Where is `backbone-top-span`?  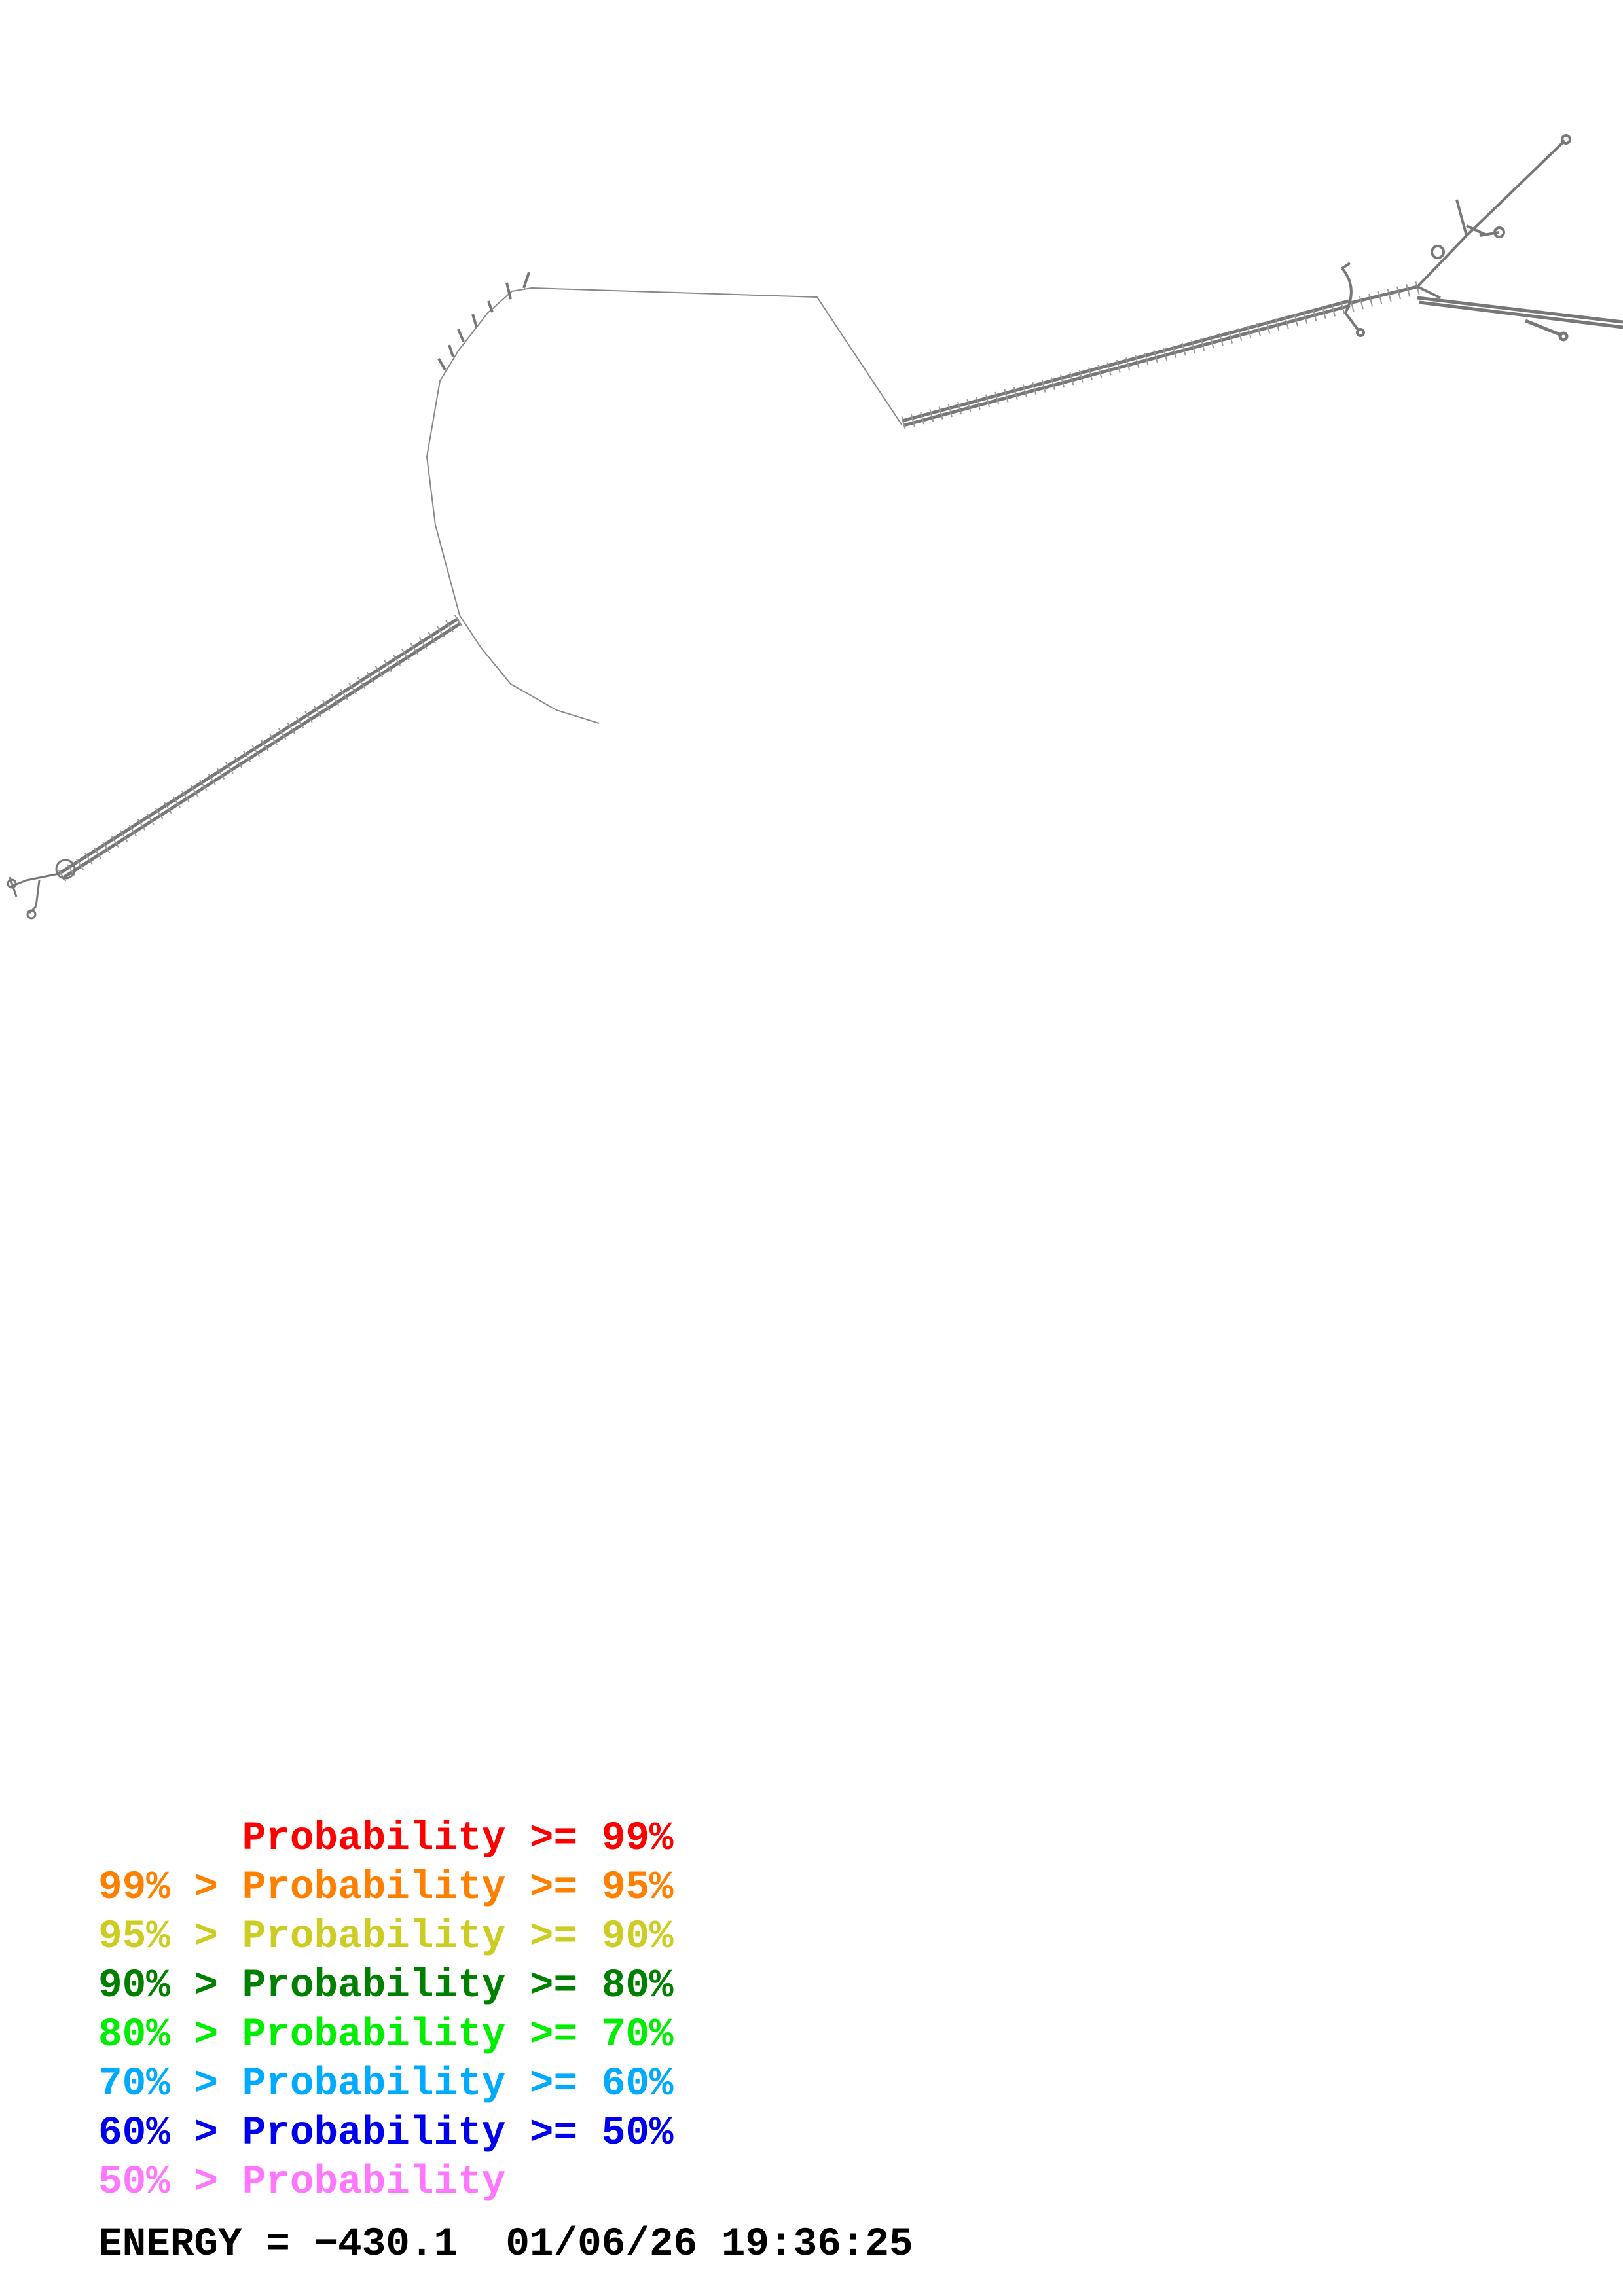
backbone-top-span is located at coordinates (717, 356).